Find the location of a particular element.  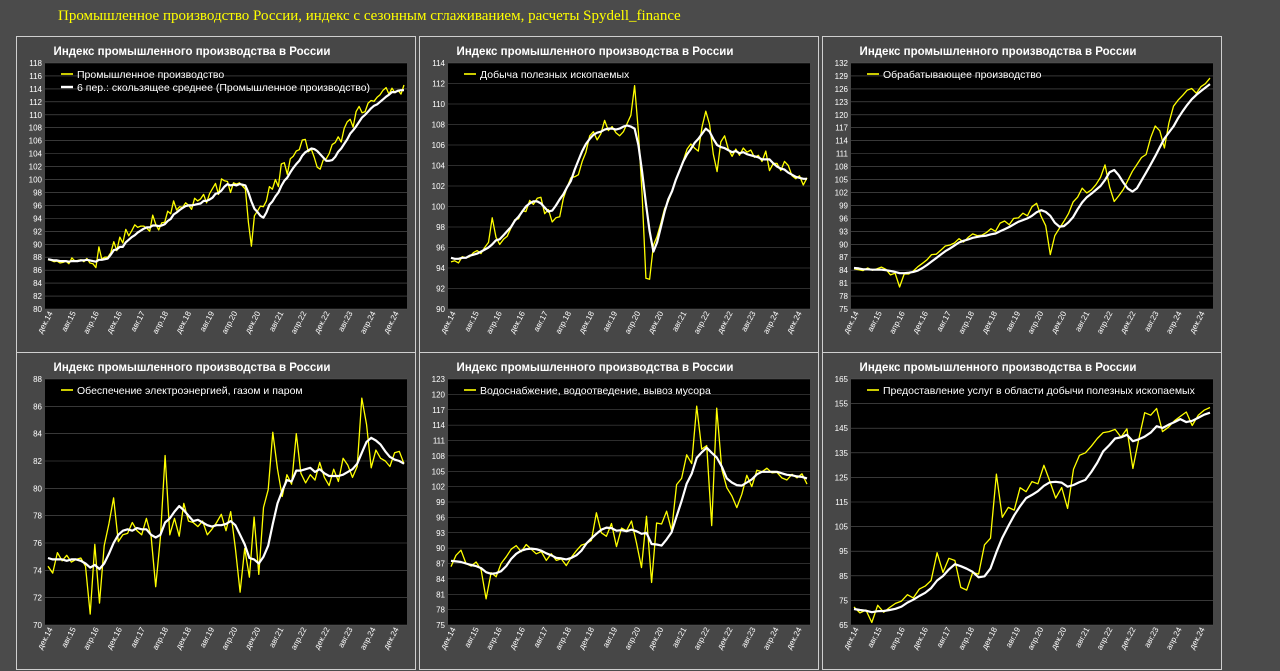

y-tick-label: 94 is located at coordinates (37, 218).